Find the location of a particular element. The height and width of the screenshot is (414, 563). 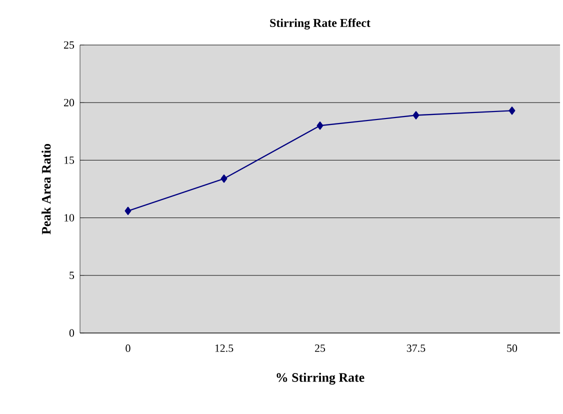

x-tick-label: 0 is located at coordinates (128, 348).